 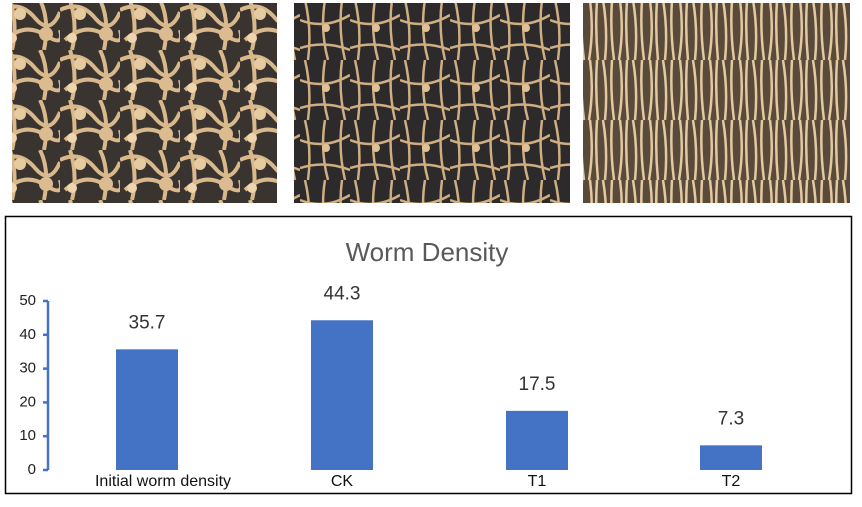 I want to click on x-tick-label: T2, so click(x=731, y=481).